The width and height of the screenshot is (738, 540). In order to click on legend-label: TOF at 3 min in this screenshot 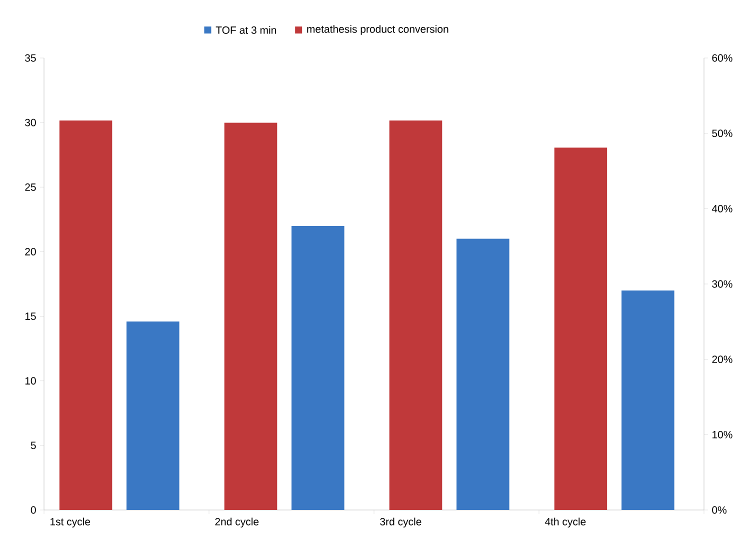, I will do `click(246, 30)`.